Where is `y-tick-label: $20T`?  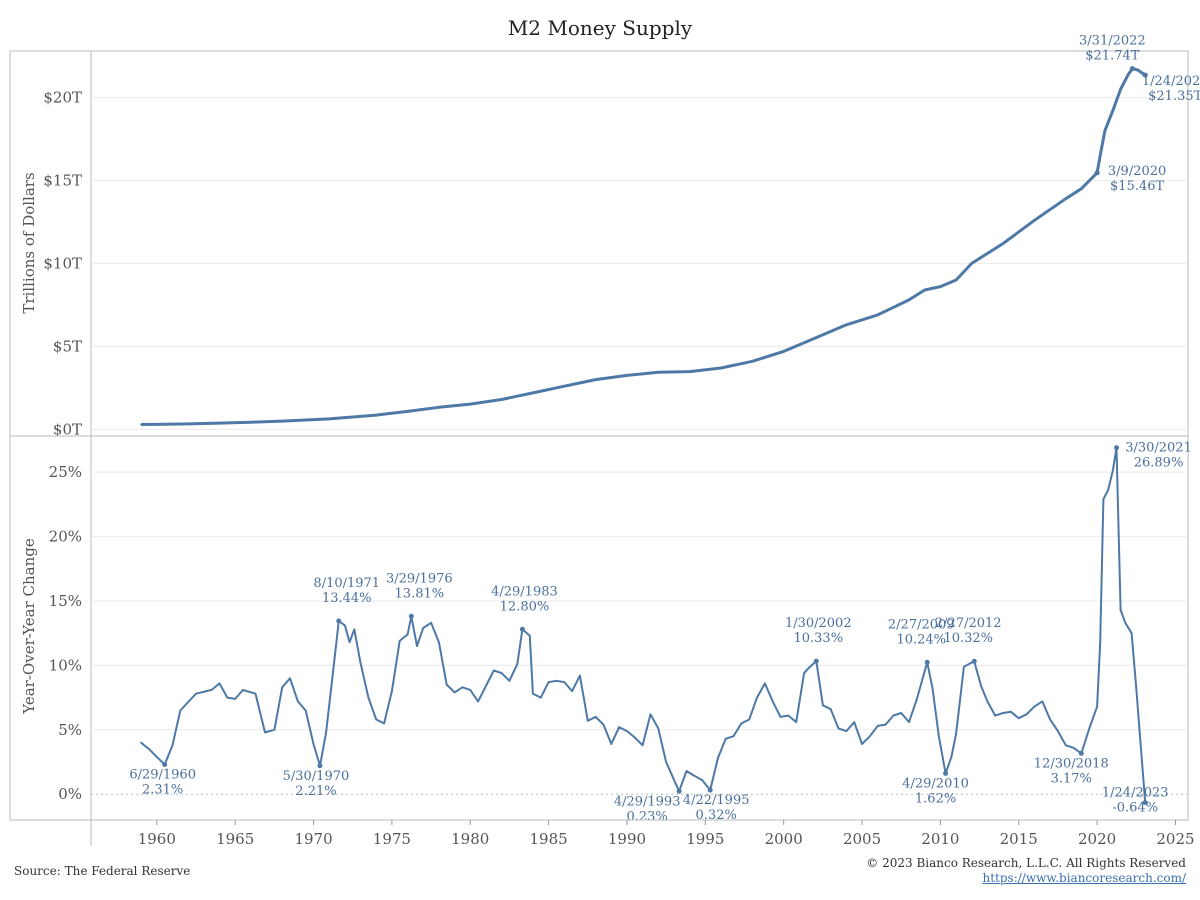
y-tick-label: $20T is located at coordinates (62, 97).